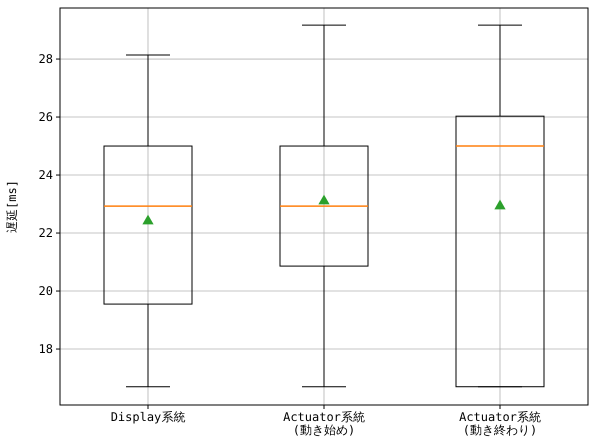 Image resolution: width=590 pixels, height=448 pixels. What do you see at coordinates (45, 349) in the screenshot?
I see `y-tick-label: 18` at bounding box center [45, 349].